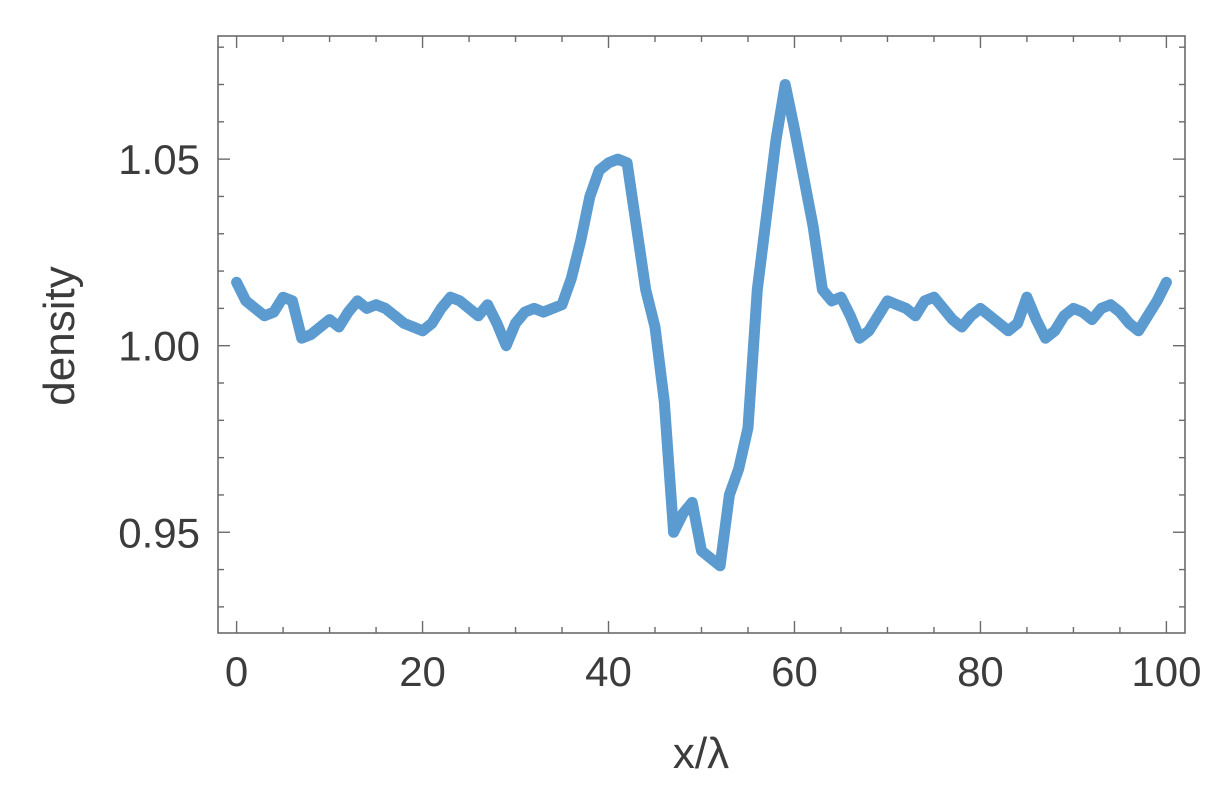 The image size is (1232, 792). Describe the element at coordinates (59, 335) in the screenshot. I see `y-axis-label: density` at that location.